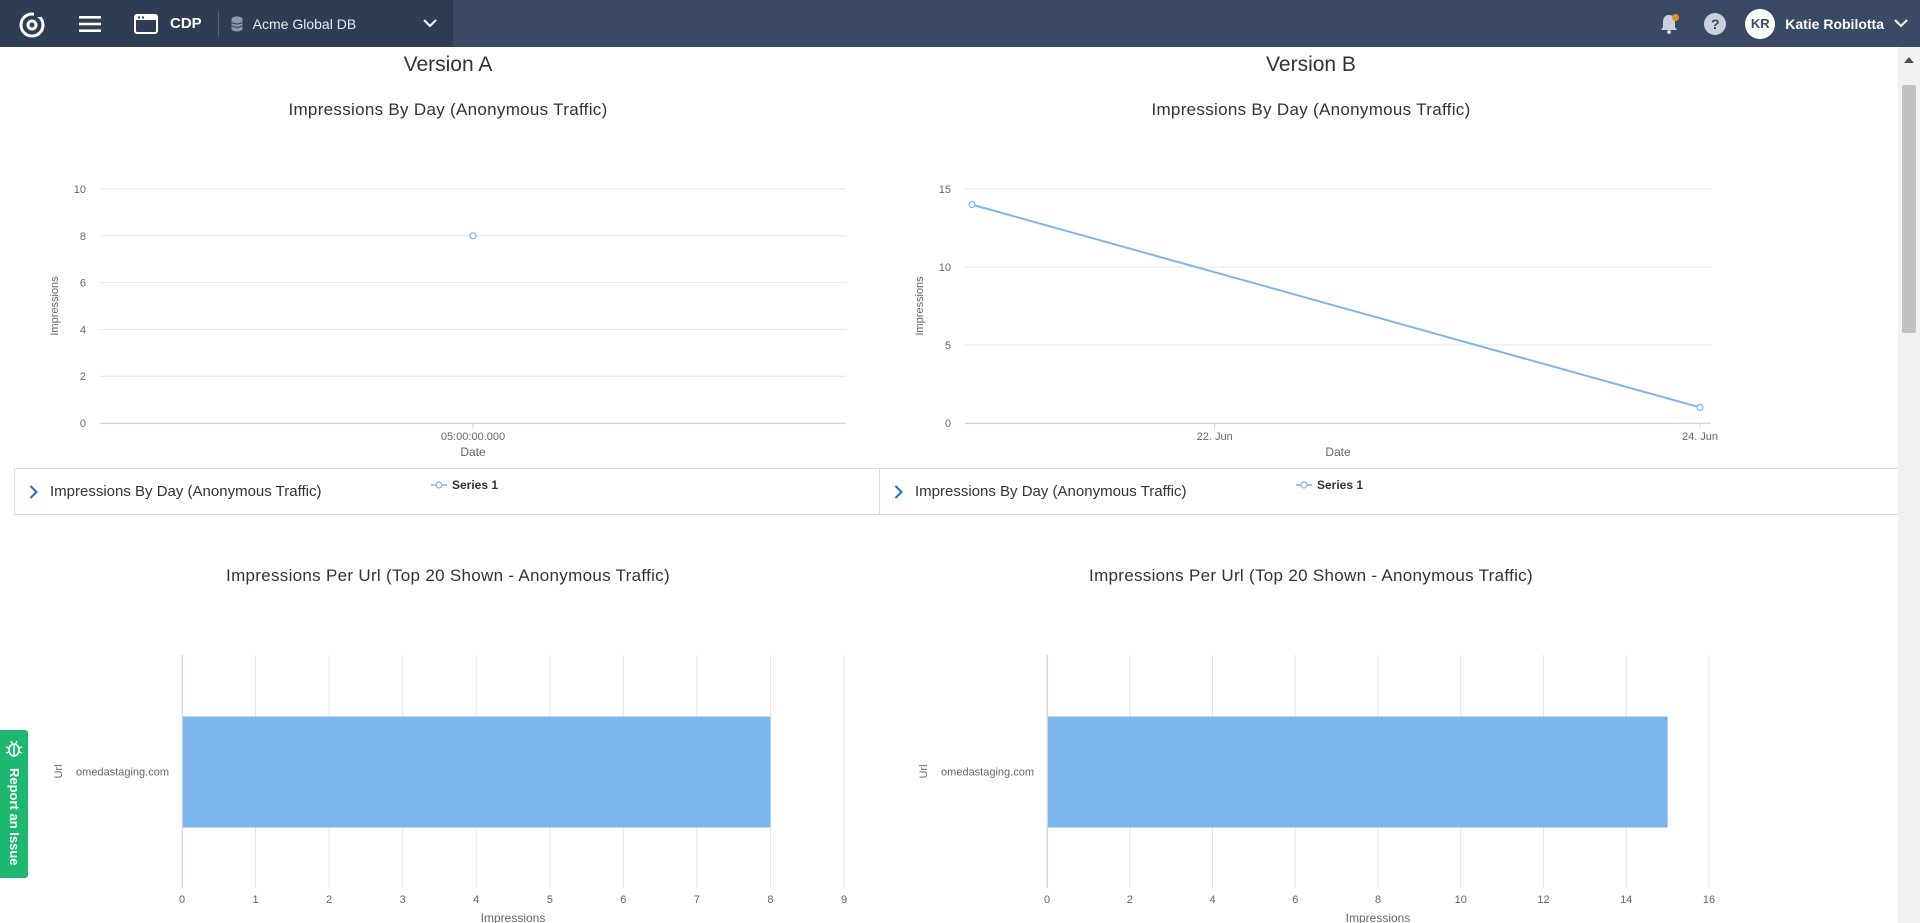  What do you see at coordinates (1336, 306) in the screenshot?
I see `series-line` at bounding box center [1336, 306].